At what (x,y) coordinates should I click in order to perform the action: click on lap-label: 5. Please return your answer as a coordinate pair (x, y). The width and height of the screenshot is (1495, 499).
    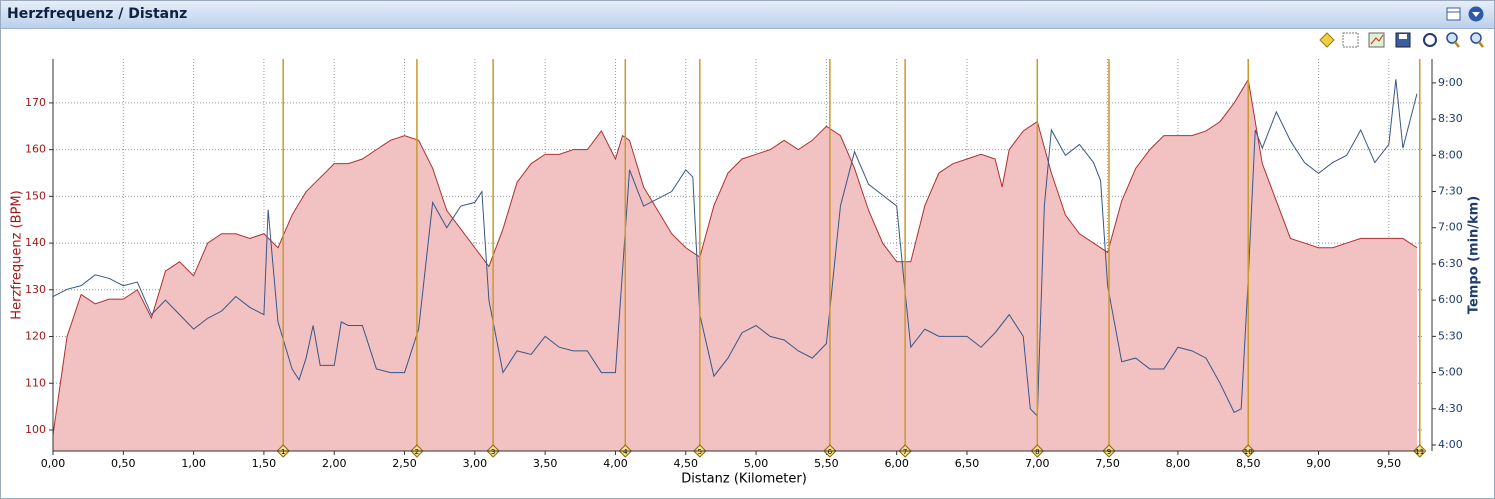
    Looking at the image, I should click on (700, 452).